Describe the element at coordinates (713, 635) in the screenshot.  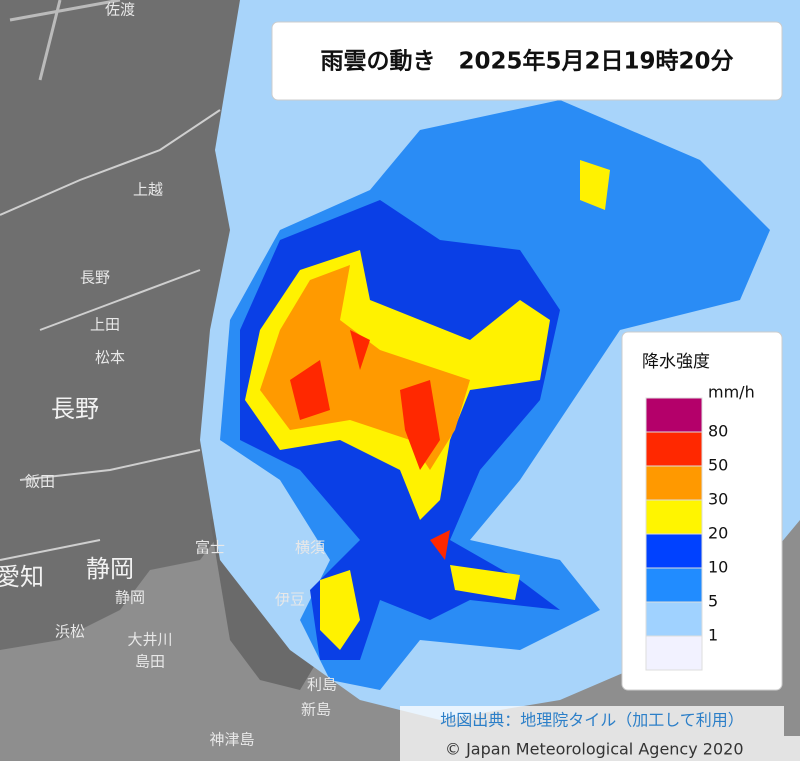
I see `legend-label: 1` at that location.